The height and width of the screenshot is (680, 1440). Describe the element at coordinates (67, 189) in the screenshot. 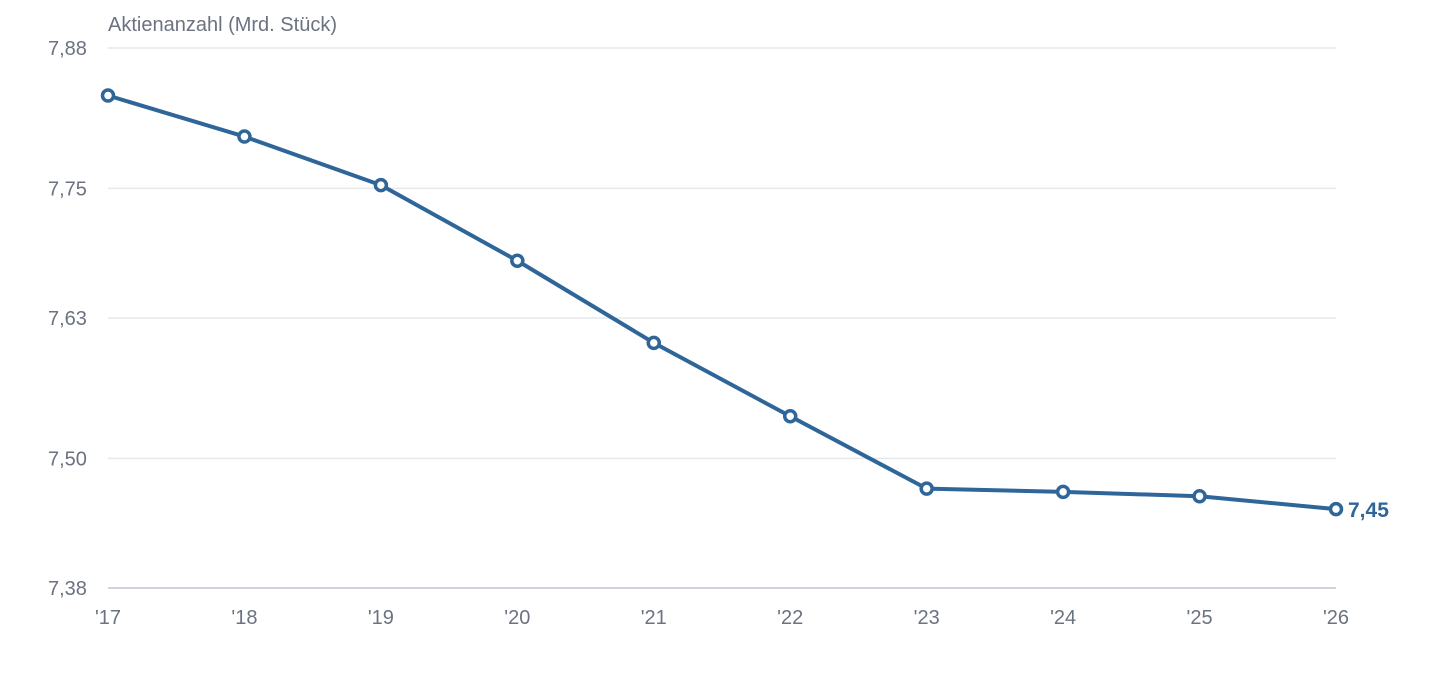

I see `y-tick-label: 7,75` at that location.